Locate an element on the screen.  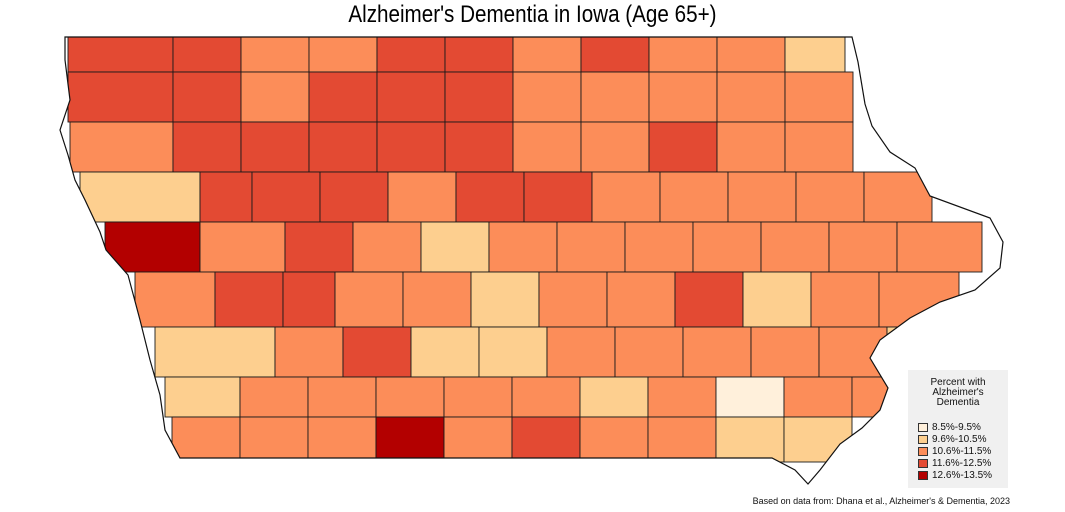
legend-label: 10.6%-11.5% is located at coordinates (962, 451).